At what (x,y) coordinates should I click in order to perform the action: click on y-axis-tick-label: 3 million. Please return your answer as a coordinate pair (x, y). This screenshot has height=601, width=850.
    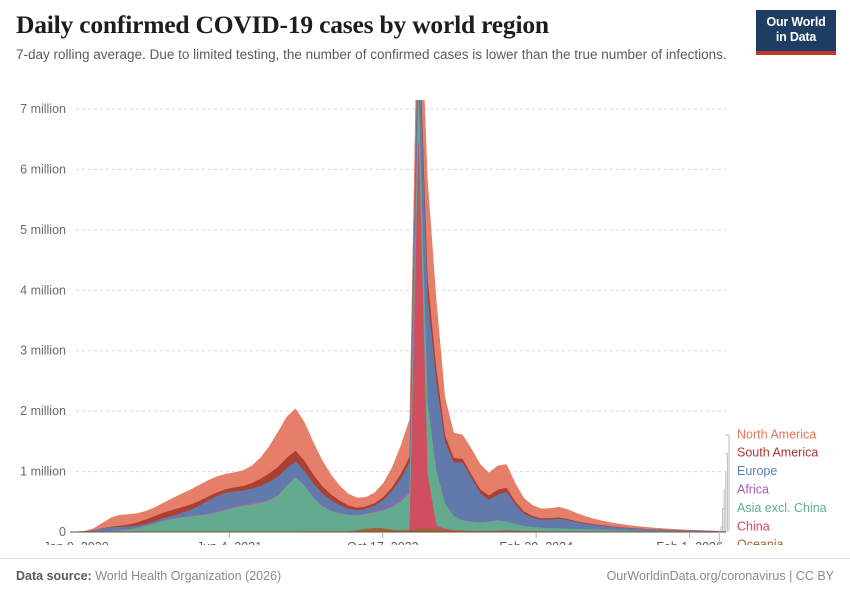
    Looking at the image, I should click on (43, 351).